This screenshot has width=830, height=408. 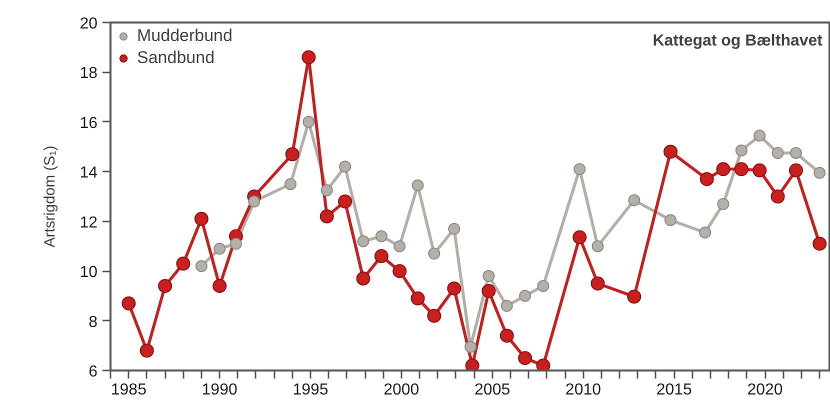 What do you see at coordinates (184, 36) in the screenshot?
I see `legend-label: Mudderbund` at bounding box center [184, 36].